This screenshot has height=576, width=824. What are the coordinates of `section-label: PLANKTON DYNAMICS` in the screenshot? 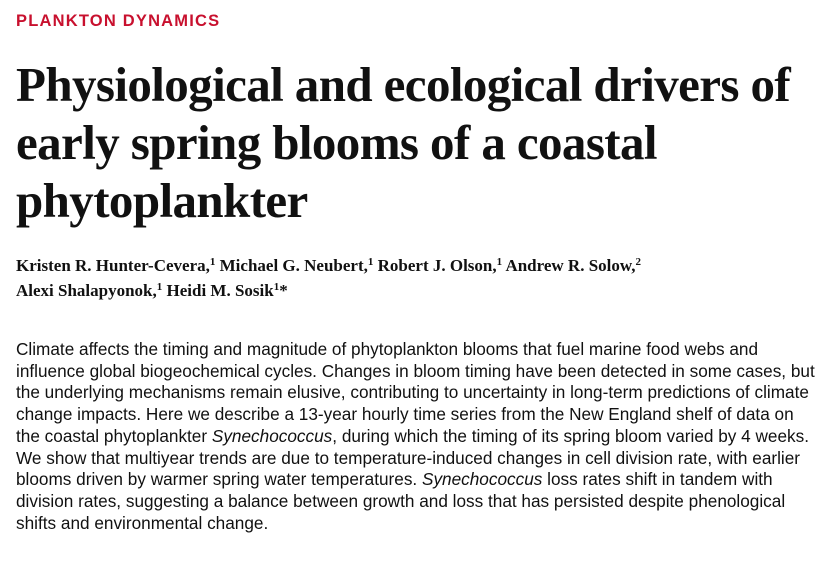 It's located at (118, 21).